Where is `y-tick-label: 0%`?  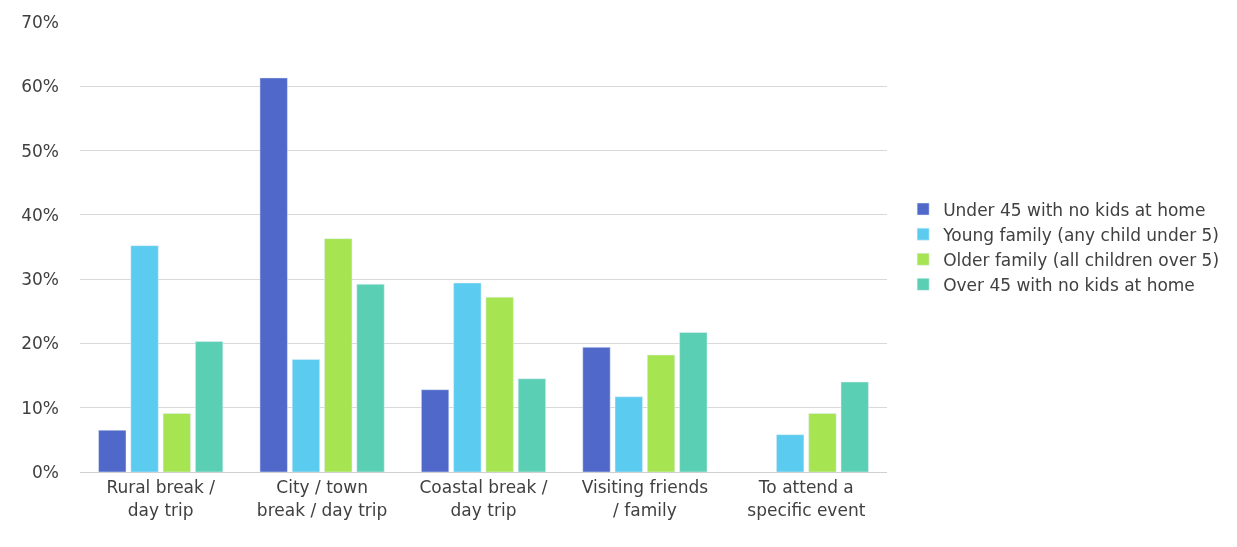
y-tick-label: 0% is located at coordinates (45, 471).